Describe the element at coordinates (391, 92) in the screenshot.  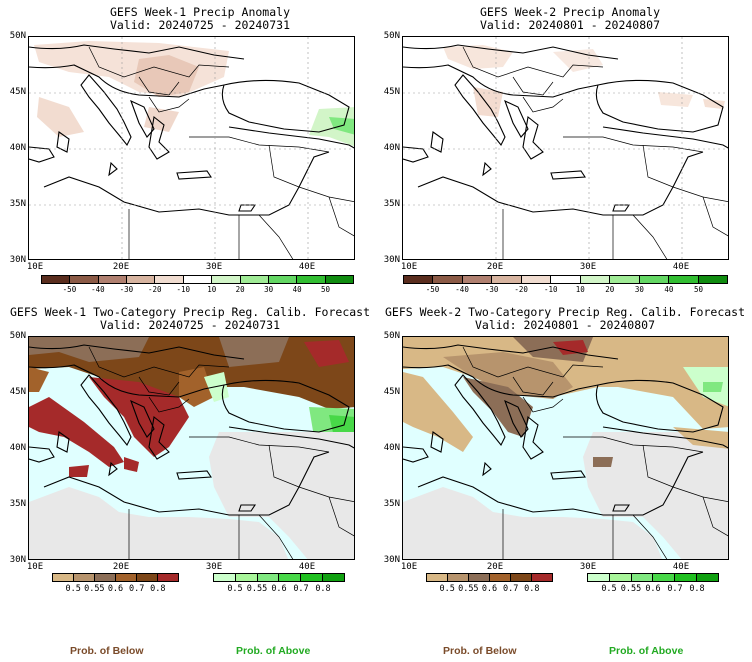
I see `panel2-lat-45n: 45N` at that location.